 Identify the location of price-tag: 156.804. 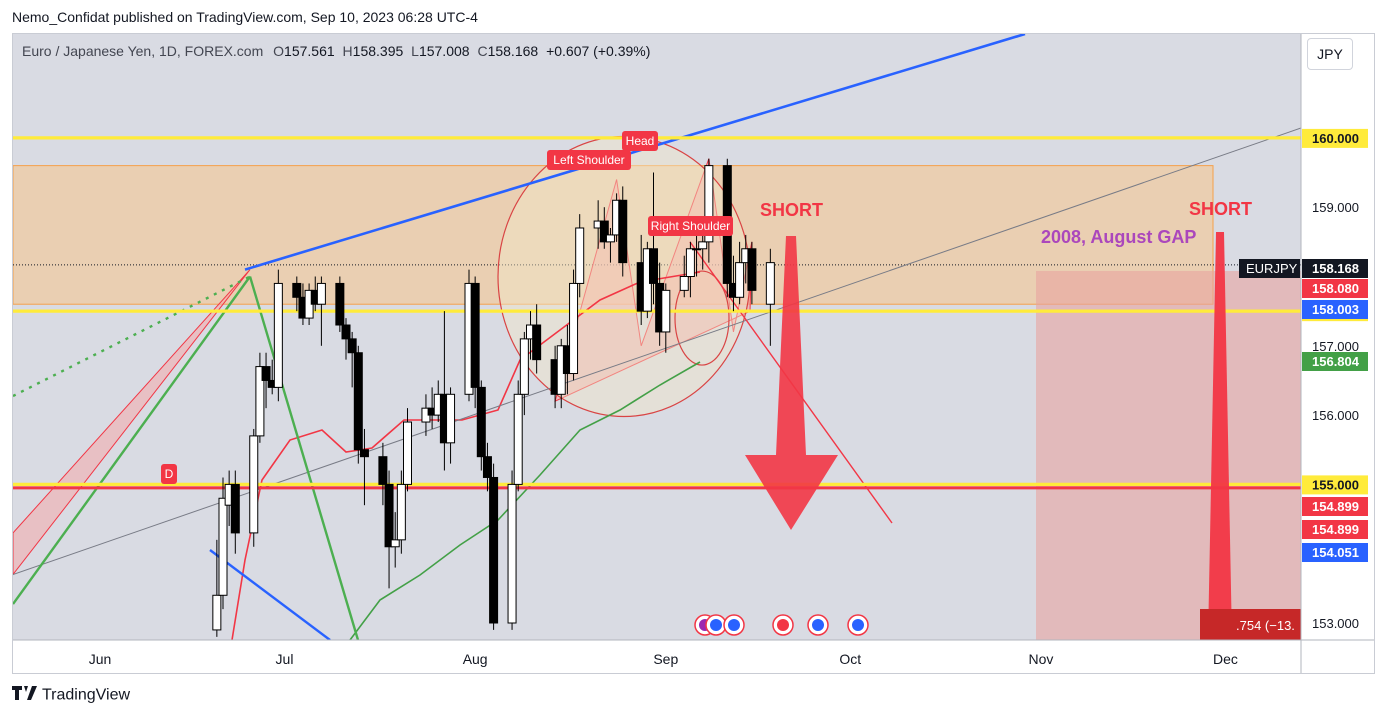
(1336, 361).